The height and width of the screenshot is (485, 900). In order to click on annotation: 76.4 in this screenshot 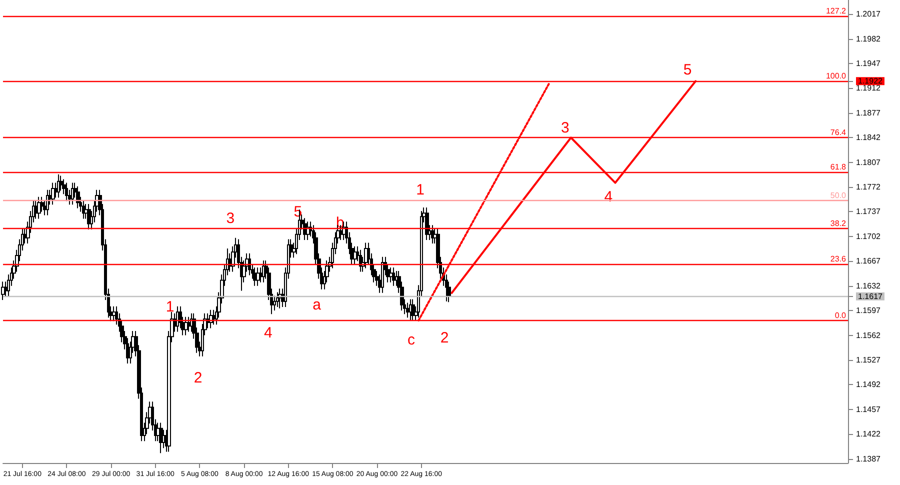, I will do `click(838, 133)`.